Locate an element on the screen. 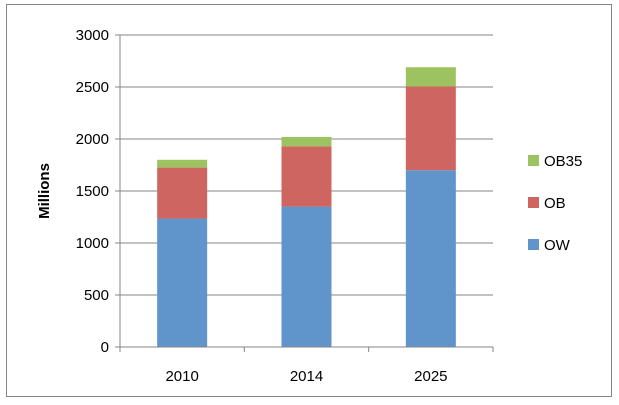 The height and width of the screenshot is (405, 619). y-tick-label: 1500 is located at coordinates (92, 191).